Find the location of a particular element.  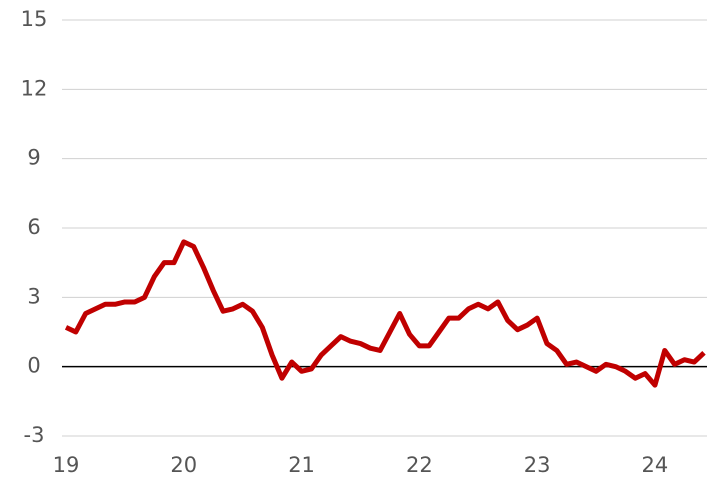

y-tick-label: 9 is located at coordinates (33, 158).